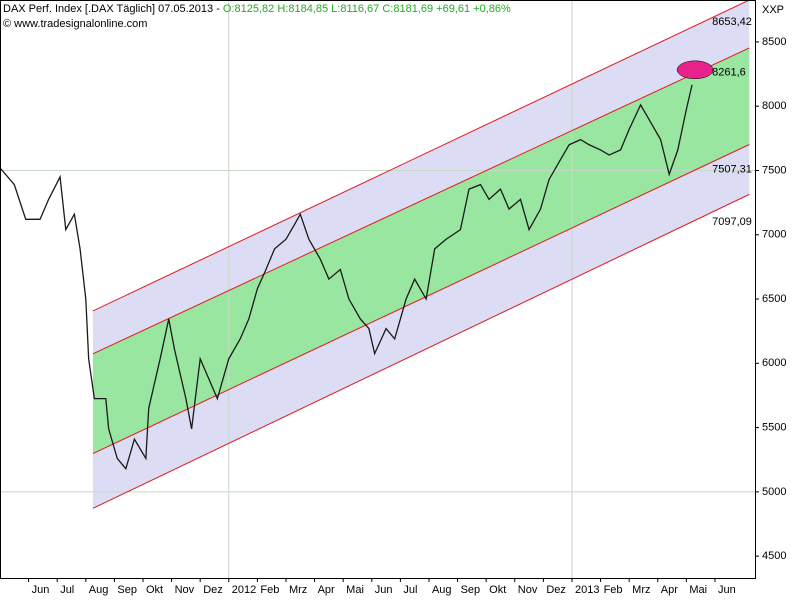 The height and width of the screenshot is (600, 800). Describe the element at coordinates (774, 106) in the screenshot. I see `y-tick-label: 8000` at that location.